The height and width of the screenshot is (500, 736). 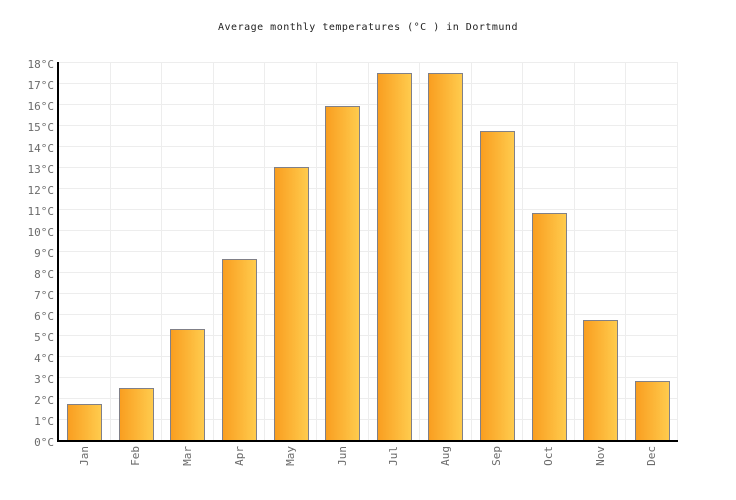 What do you see at coordinates (41, 190) in the screenshot?
I see `y-tick-label: 12°C` at bounding box center [41, 190].